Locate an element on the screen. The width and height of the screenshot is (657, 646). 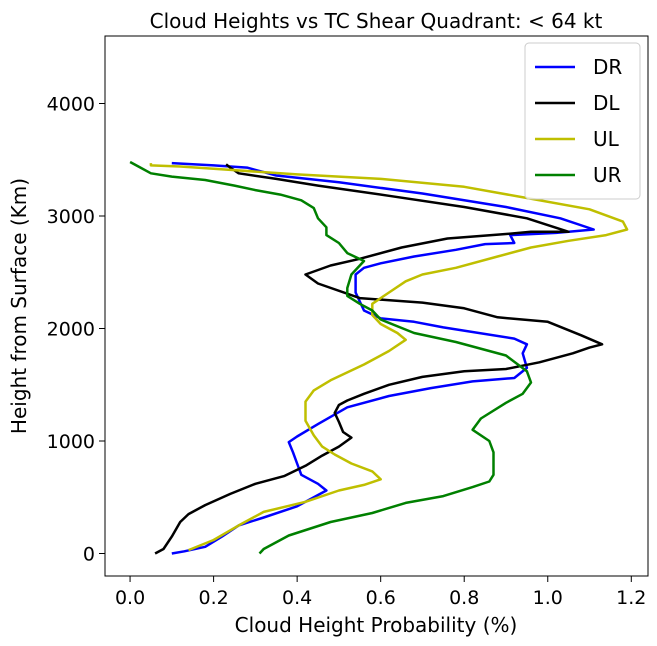
x-axis-ticks: 0.0 0.2 0.4 0.6 0.8 1.0 1.2 is located at coordinates (380, 592).